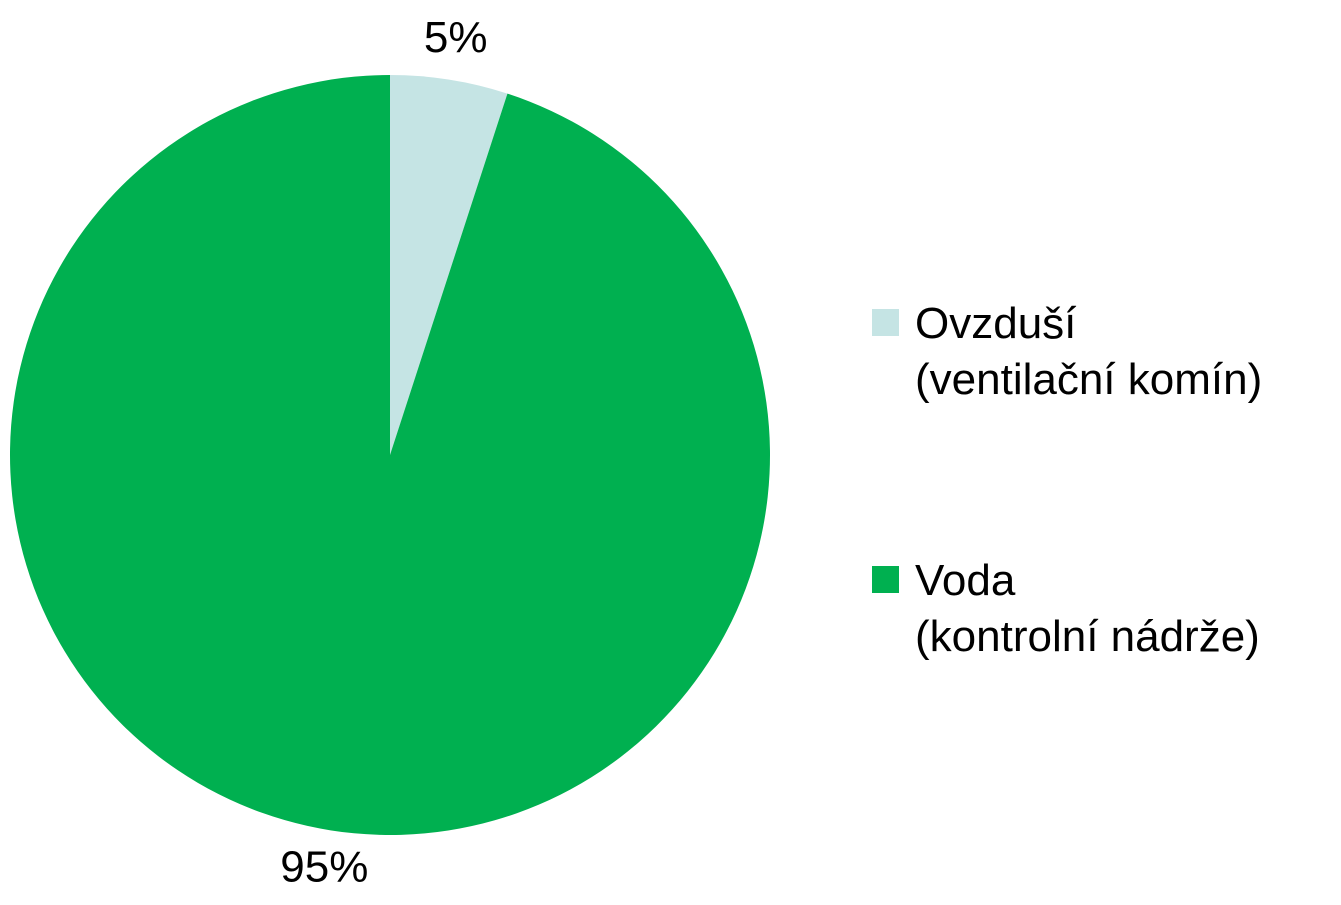 Image resolution: width=1341 pixels, height=905 pixels. I want to click on data-label: 5%, so click(456, 37).